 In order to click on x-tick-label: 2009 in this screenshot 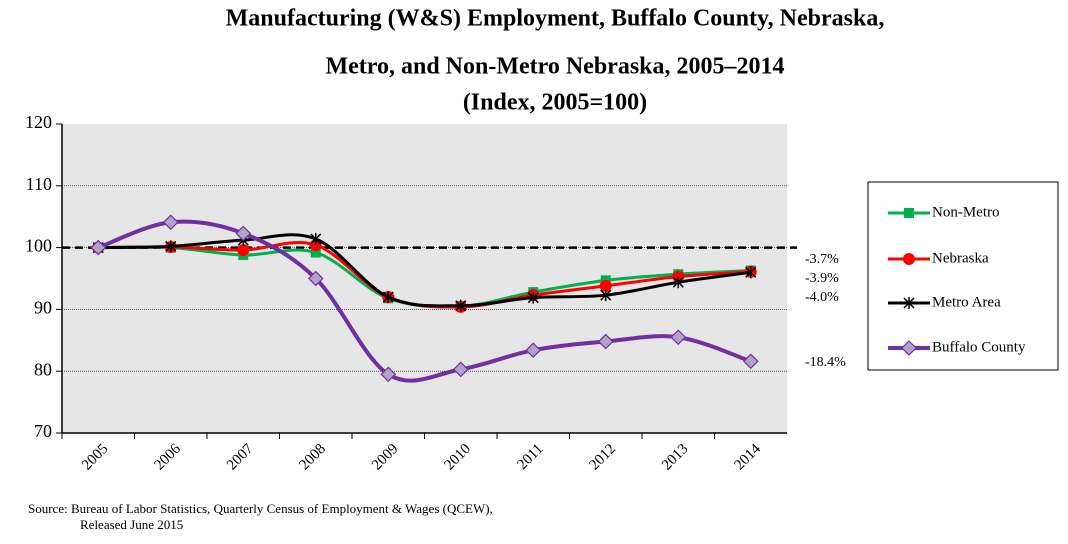, I will do `click(385, 457)`.